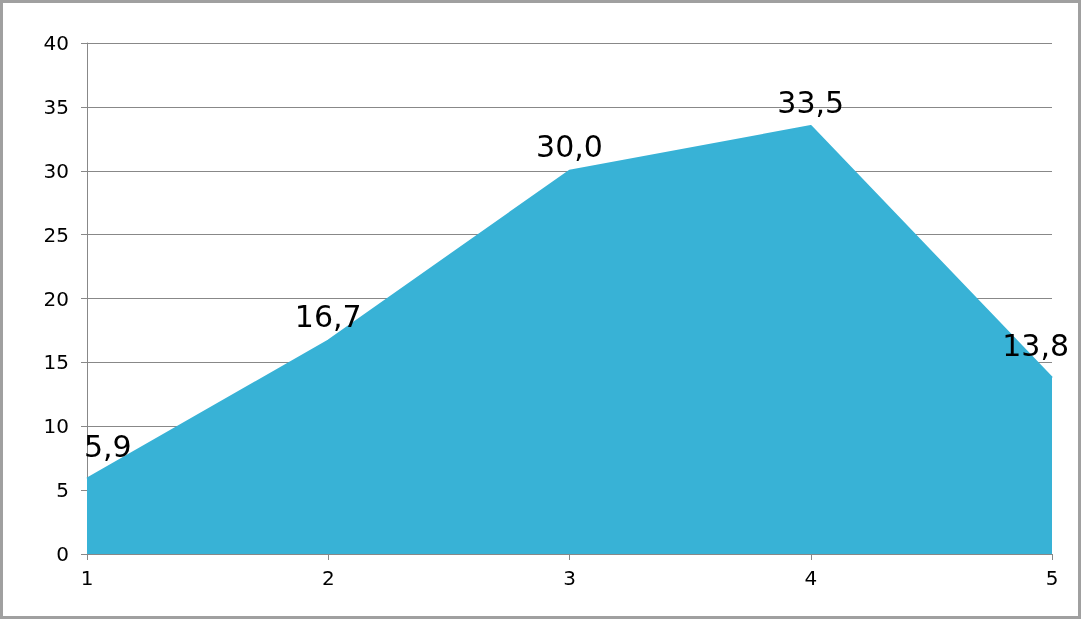  Describe the element at coordinates (108, 447) in the screenshot. I see `data-label: 5,9` at that location.